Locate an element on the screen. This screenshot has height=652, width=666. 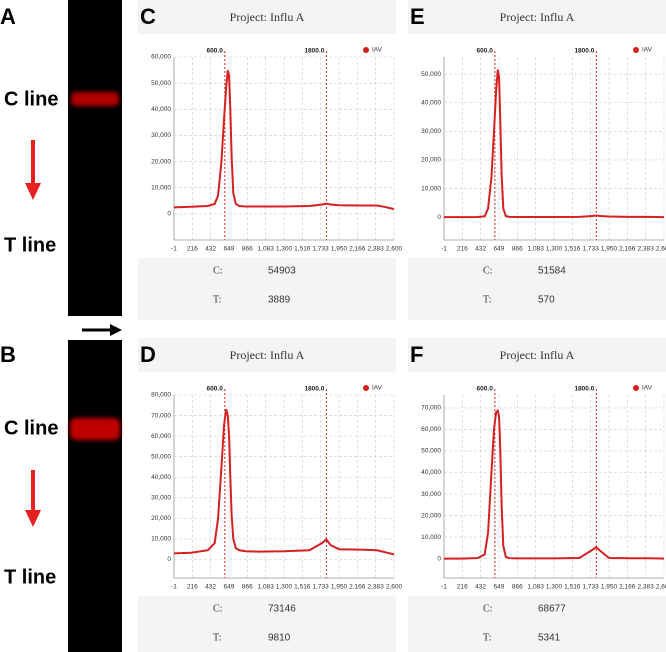
panel-letter: A is located at coordinates (8, 16).